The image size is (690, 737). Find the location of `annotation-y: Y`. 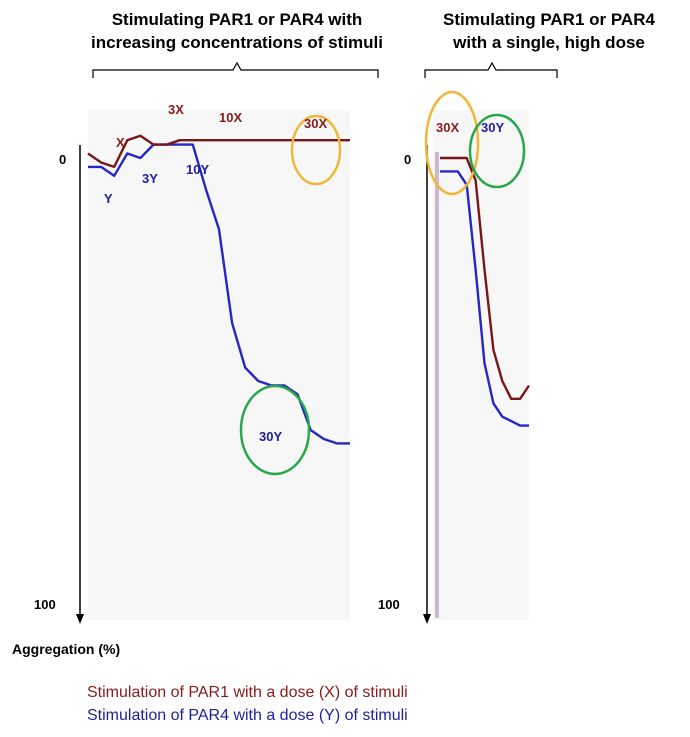

annotation-y: Y is located at coordinates (108, 198).